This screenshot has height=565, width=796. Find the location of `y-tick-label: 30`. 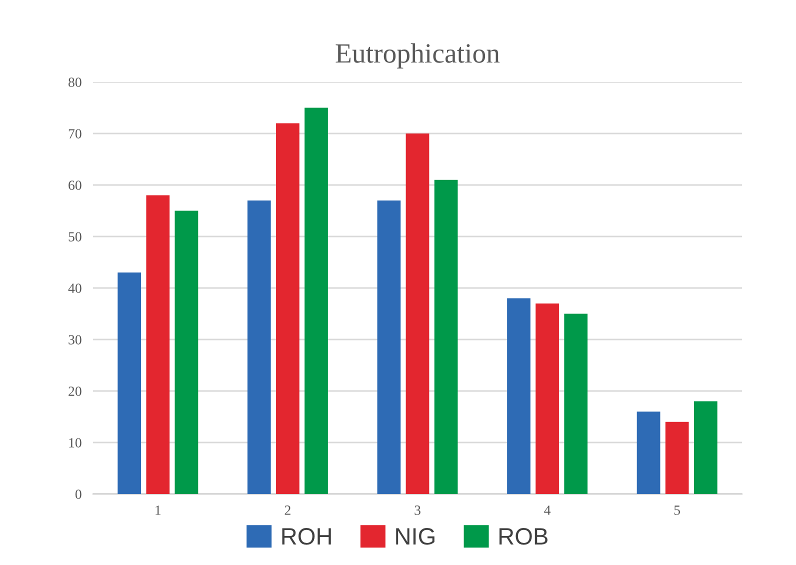

y-tick-label: 30 is located at coordinates (75, 339).